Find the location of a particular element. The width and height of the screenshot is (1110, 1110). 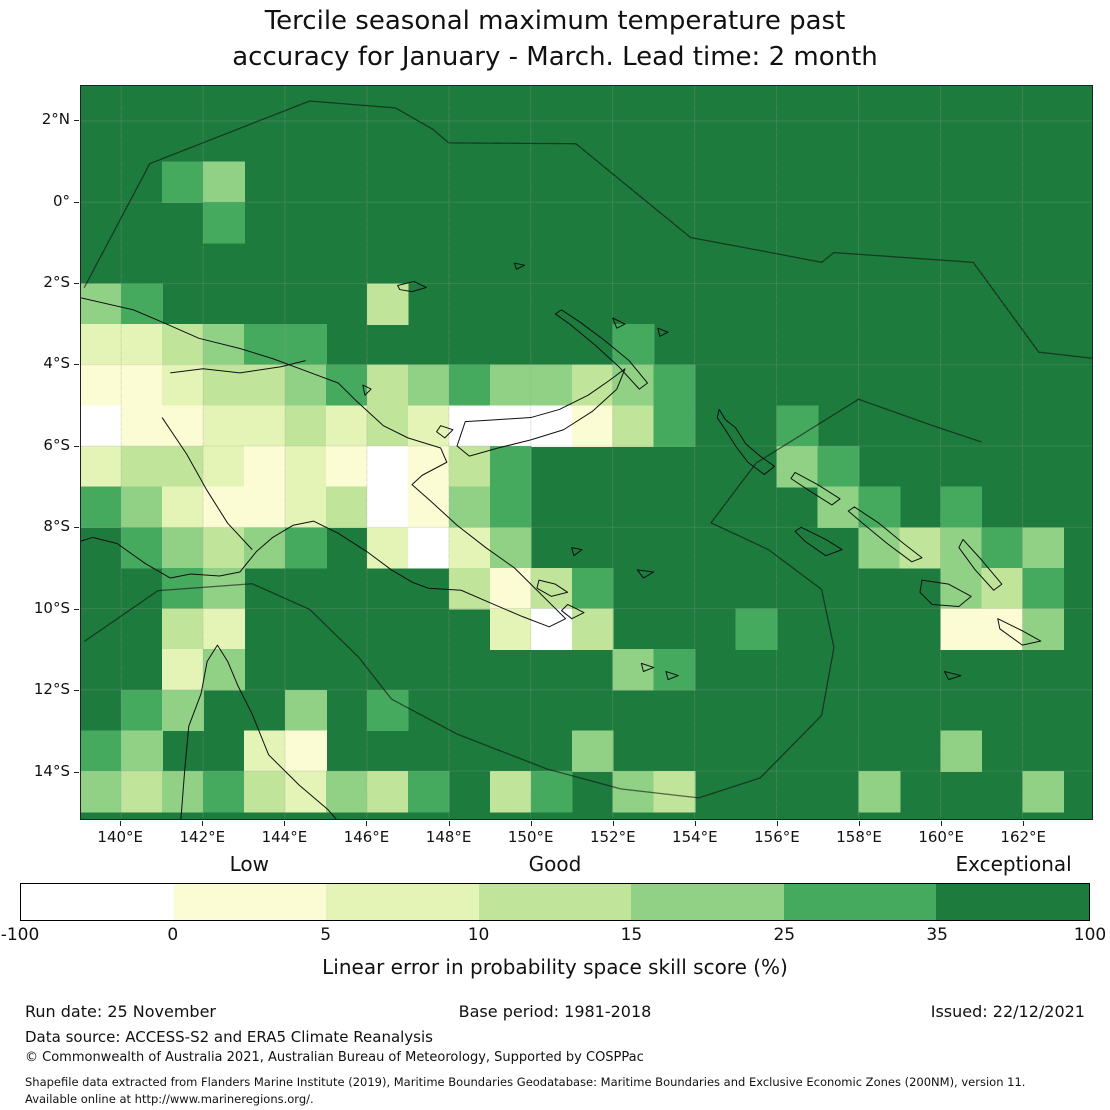

coastline-dentrecasteaux is located at coordinates (552, 588).